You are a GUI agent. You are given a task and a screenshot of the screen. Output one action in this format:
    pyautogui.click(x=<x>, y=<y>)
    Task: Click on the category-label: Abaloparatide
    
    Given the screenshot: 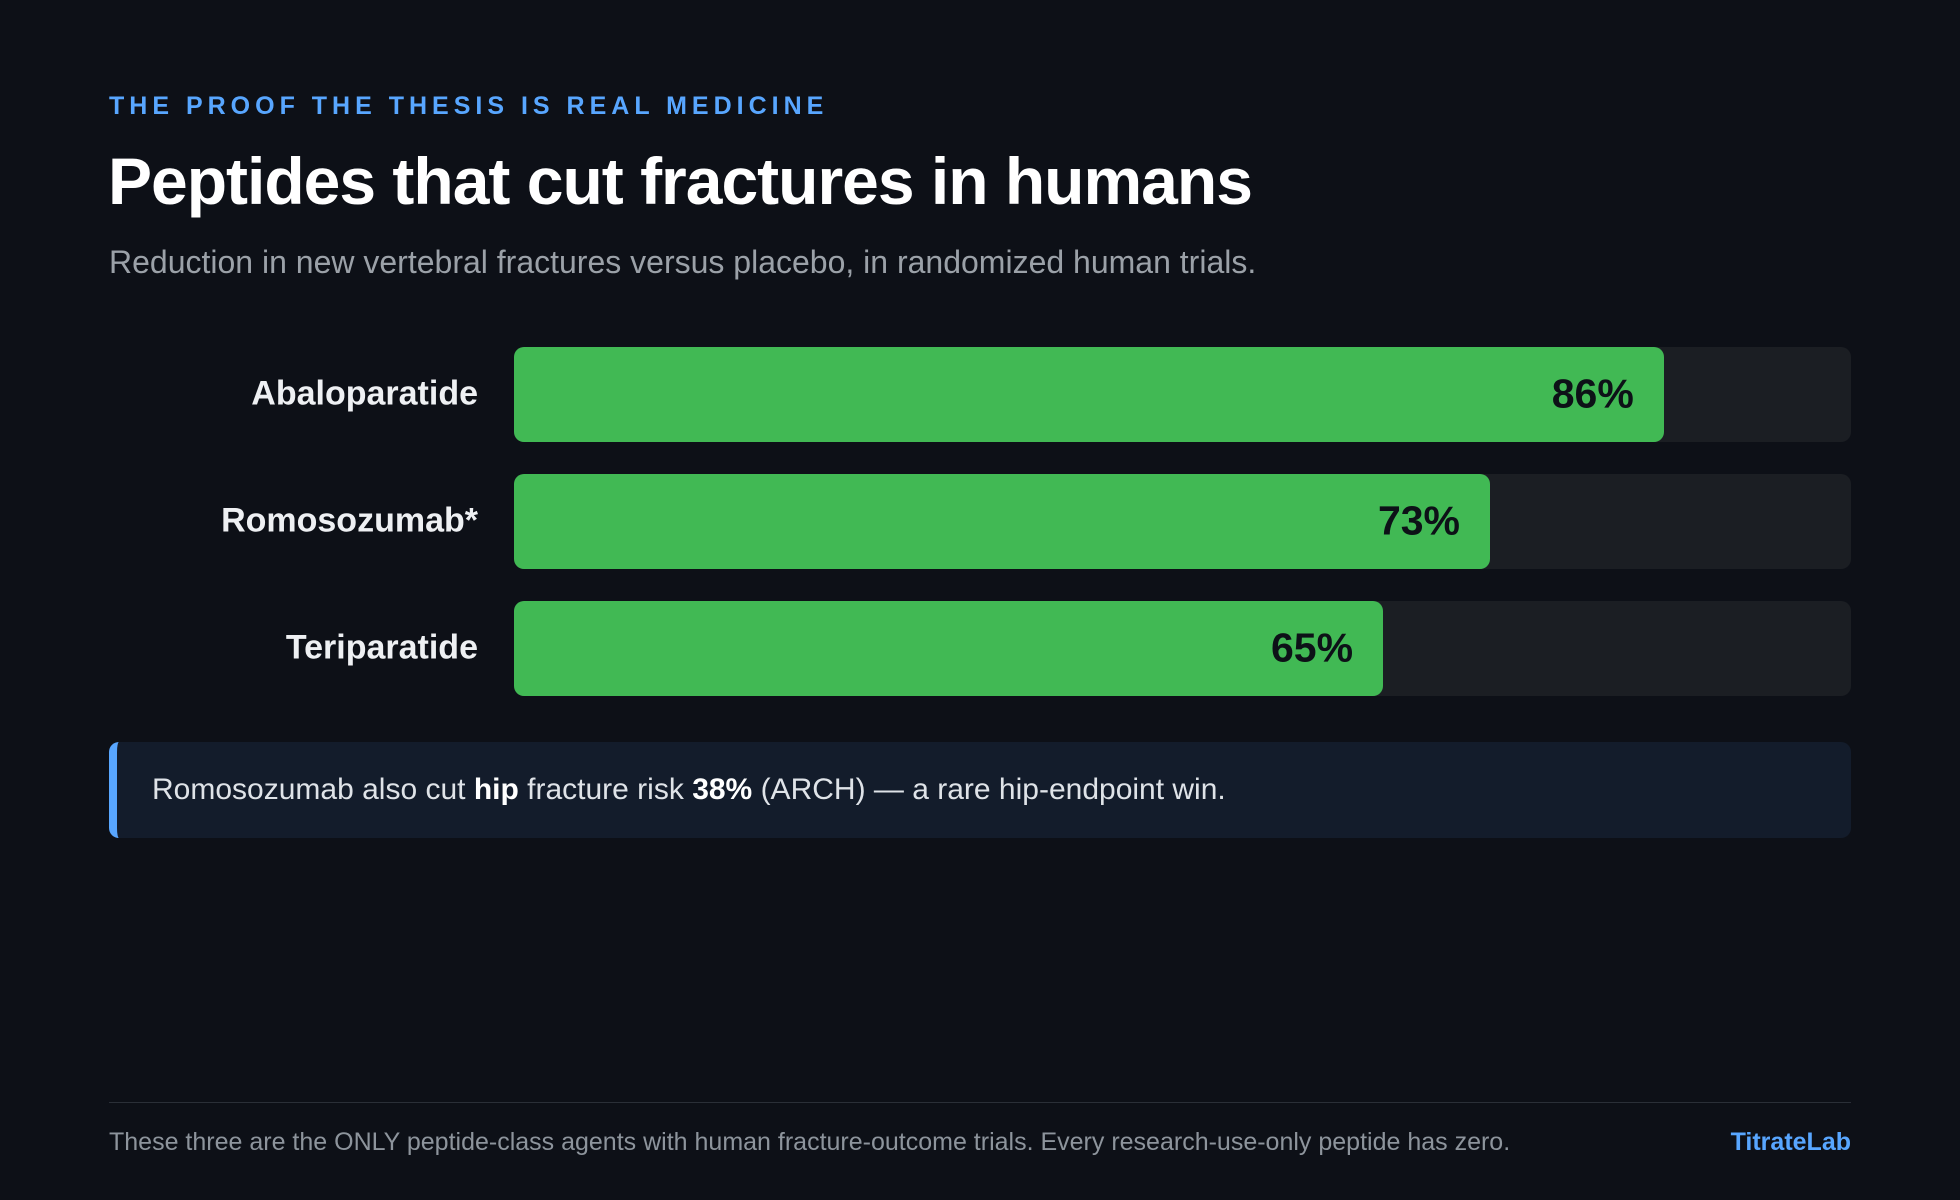 What is the action you would take?
    pyautogui.click(x=364, y=393)
    